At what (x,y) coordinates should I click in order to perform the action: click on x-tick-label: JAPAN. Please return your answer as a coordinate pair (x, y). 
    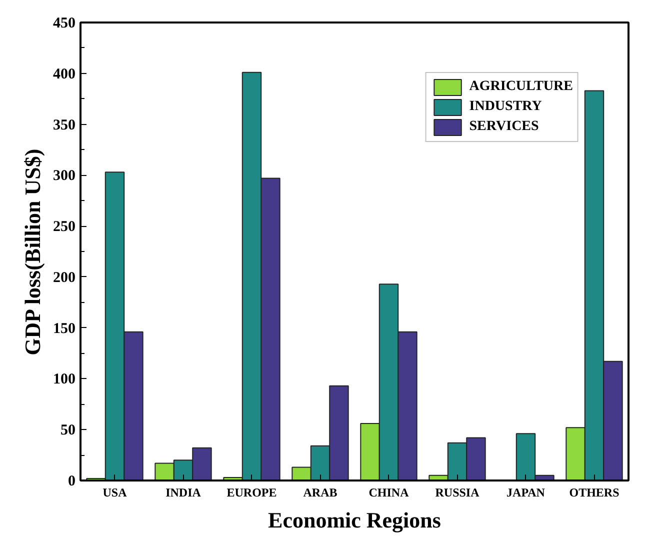
    Looking at the image, I should click on (526, 493).